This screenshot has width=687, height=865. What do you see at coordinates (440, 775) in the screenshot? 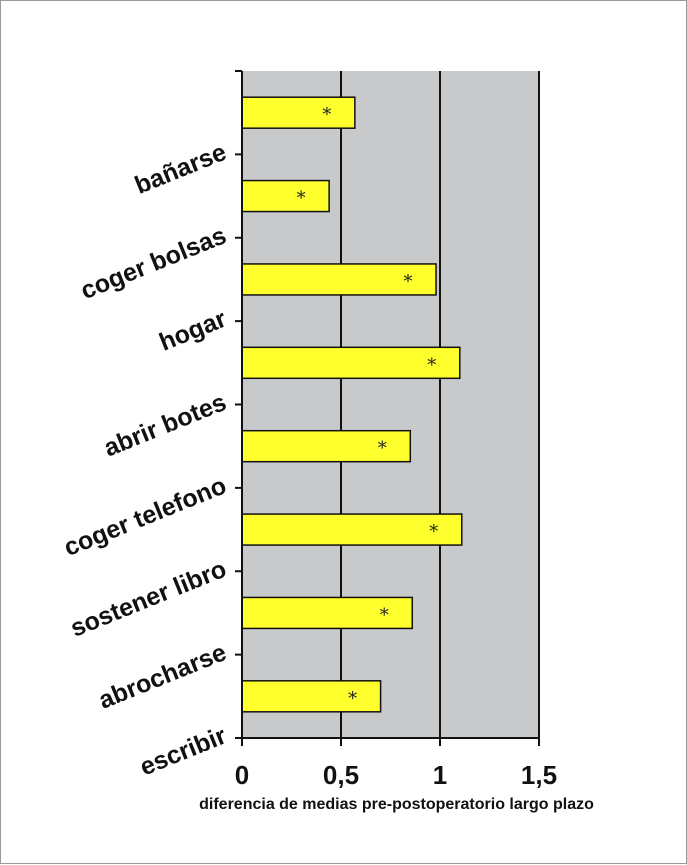
I see `x-tick-label: 1` at bounding box center [440, 775].